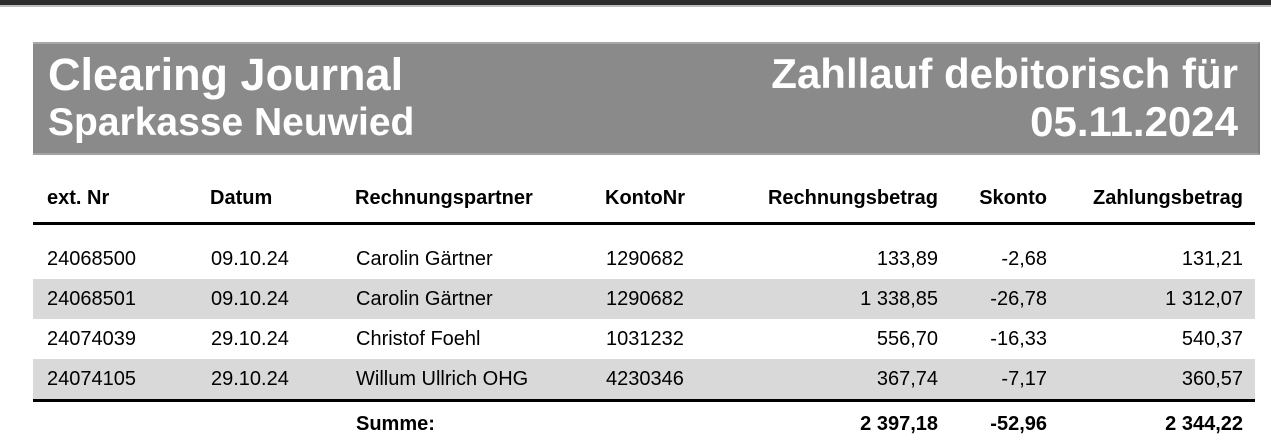 This screenshot has width=1271, height=446. What do you see at coordinates (844, 189) in the screenshot?
I see `col-header-rechnungsbetrag: Rechnungsbetrag` at bounding box center [844, 189].